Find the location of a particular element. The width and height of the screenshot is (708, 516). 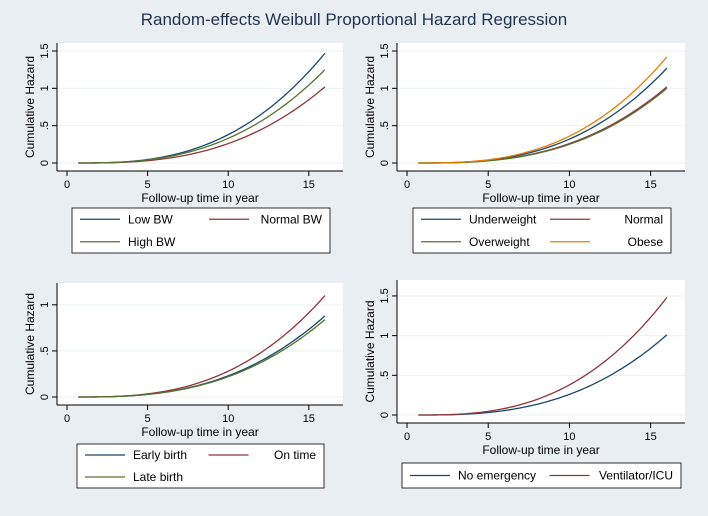

legend: Low BW Normal BW High BW is located at coordinates (201, 230).